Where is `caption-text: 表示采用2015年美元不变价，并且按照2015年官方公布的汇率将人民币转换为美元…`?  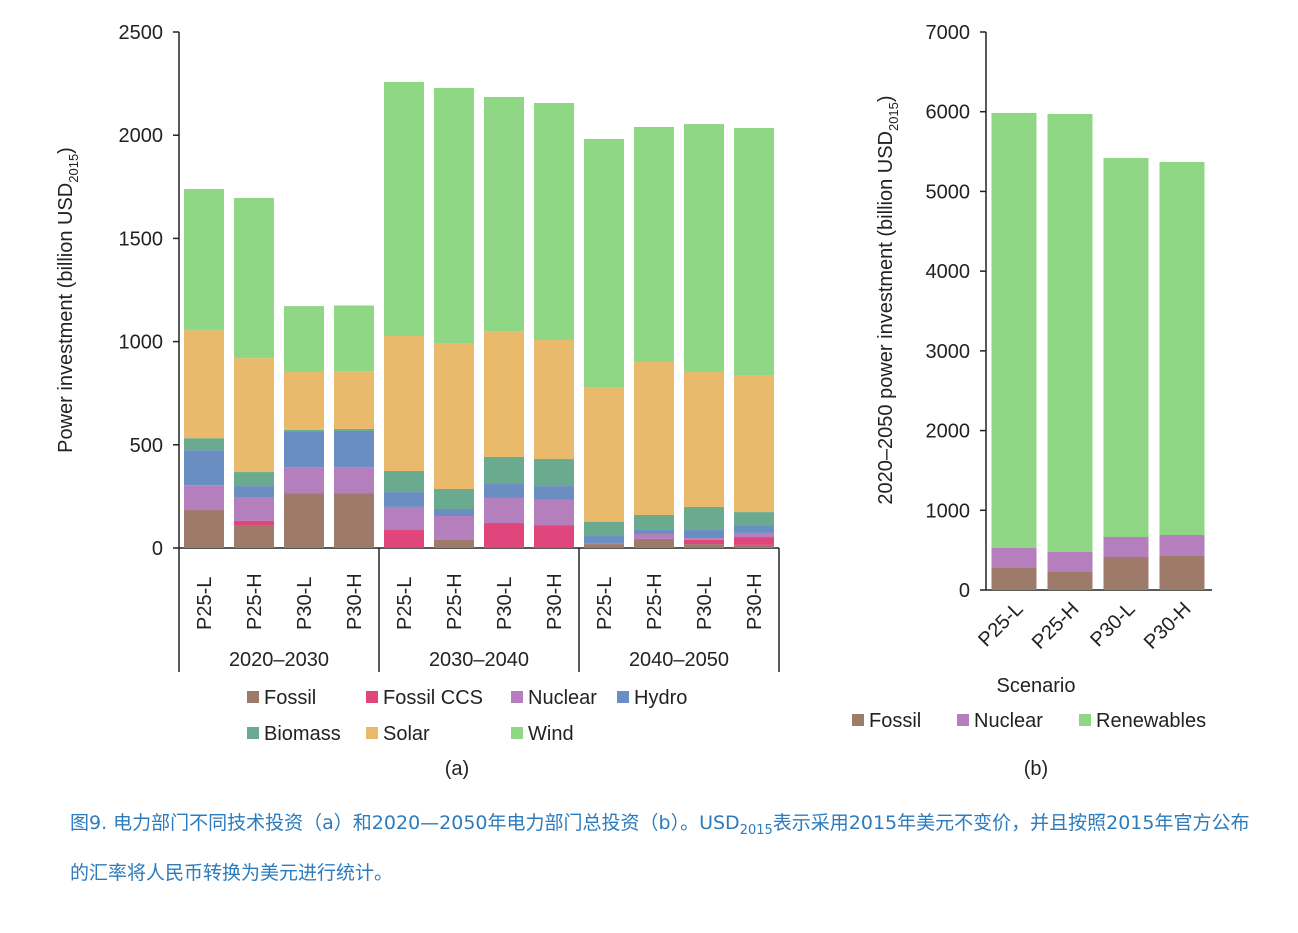
caption-text: 表示采用2015年美元不变价，并且按照2015年官方公布的汇率将人民币转换为美元… is located at coordinates (660, 848).